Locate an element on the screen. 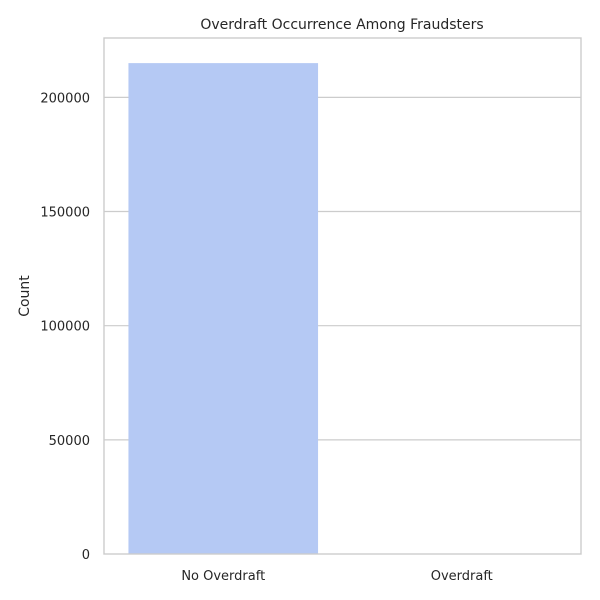 This screenshot has width=600, height=600. y-axis-ticks: 0 50000 100000 150000 200000 is located at coordinates (65, 327).